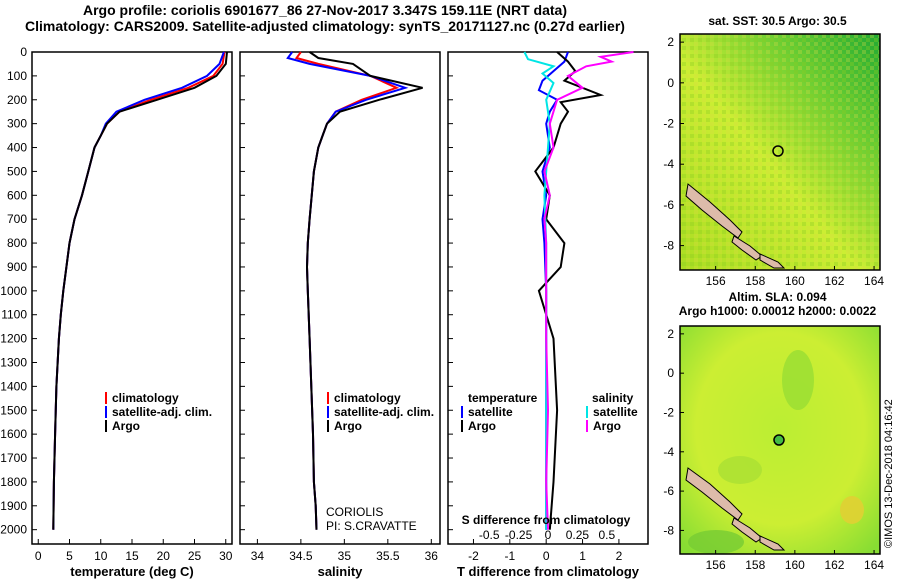  Describe the element at coordinates (380, 412) in the screenshot. I see `salinity-legend: climatology satellite-adj. clim. Argo` at that location.